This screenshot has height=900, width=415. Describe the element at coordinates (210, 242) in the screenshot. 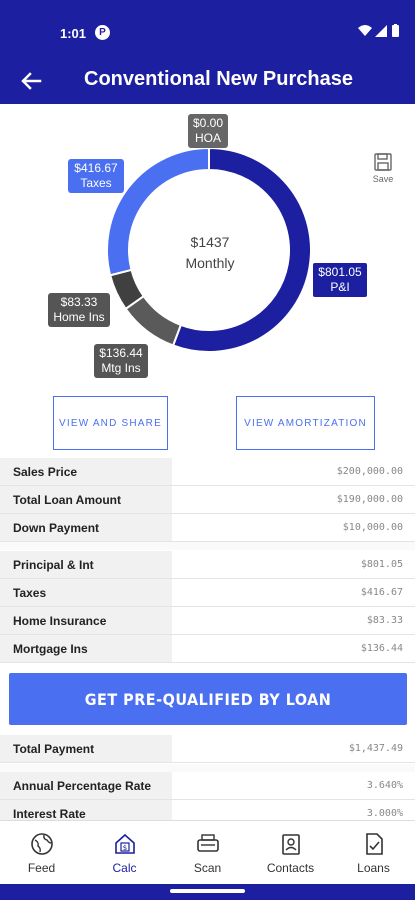

I see `monthly-total: $1437` at that location.